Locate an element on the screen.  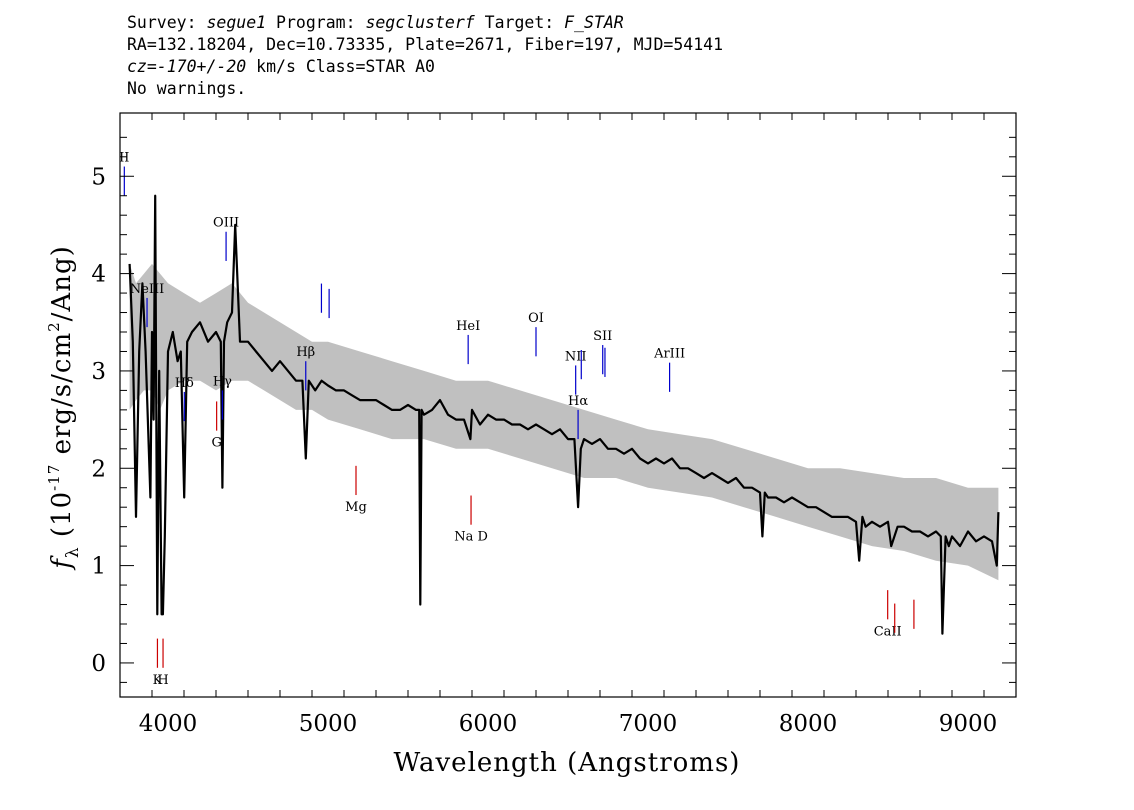
x-tick-label: 5000 is located at coordinates (328, 724).